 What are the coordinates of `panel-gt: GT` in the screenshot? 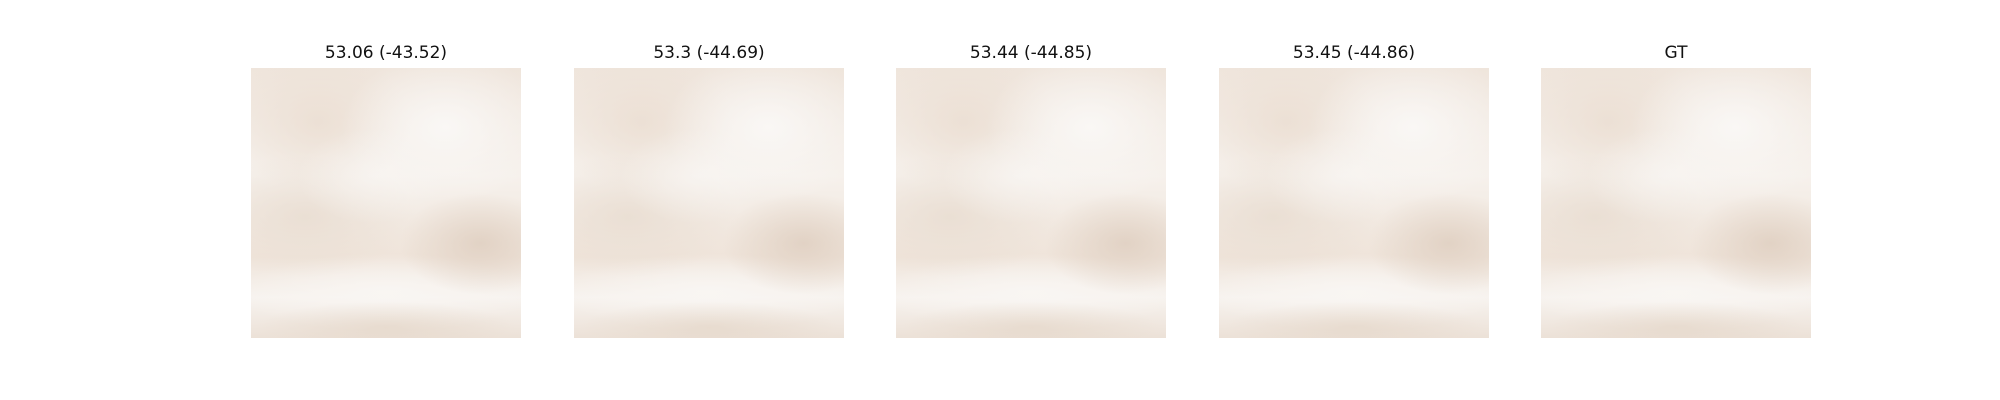 It's located at (1676, 188).